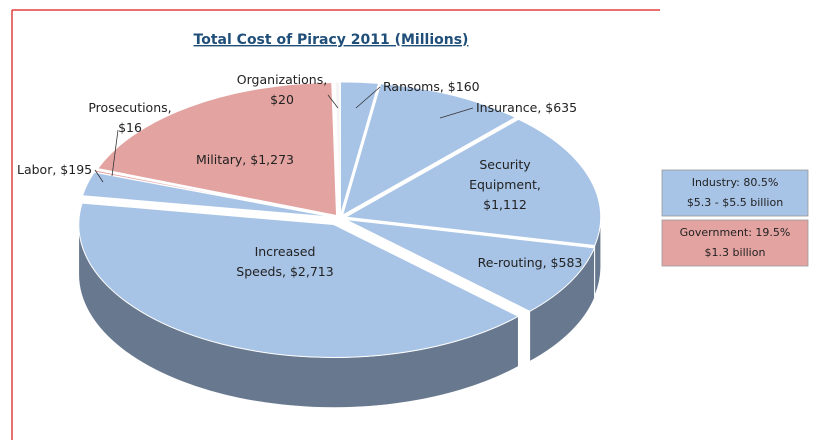 This screenshot has width=824, height=445. I want to click on data-label: Ransoms, $160, so click(431, 86).